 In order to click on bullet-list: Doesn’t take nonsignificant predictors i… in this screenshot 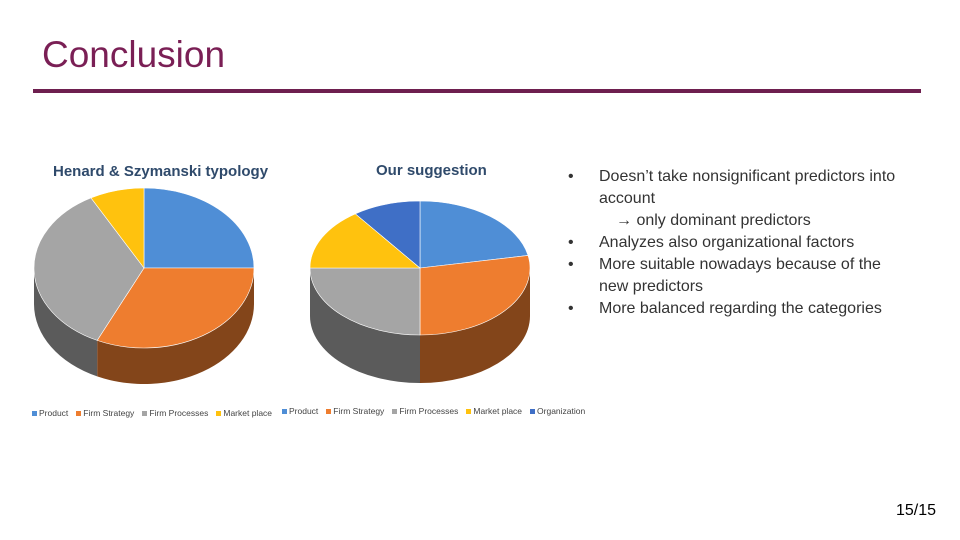, I will do `click(738, 243)`.